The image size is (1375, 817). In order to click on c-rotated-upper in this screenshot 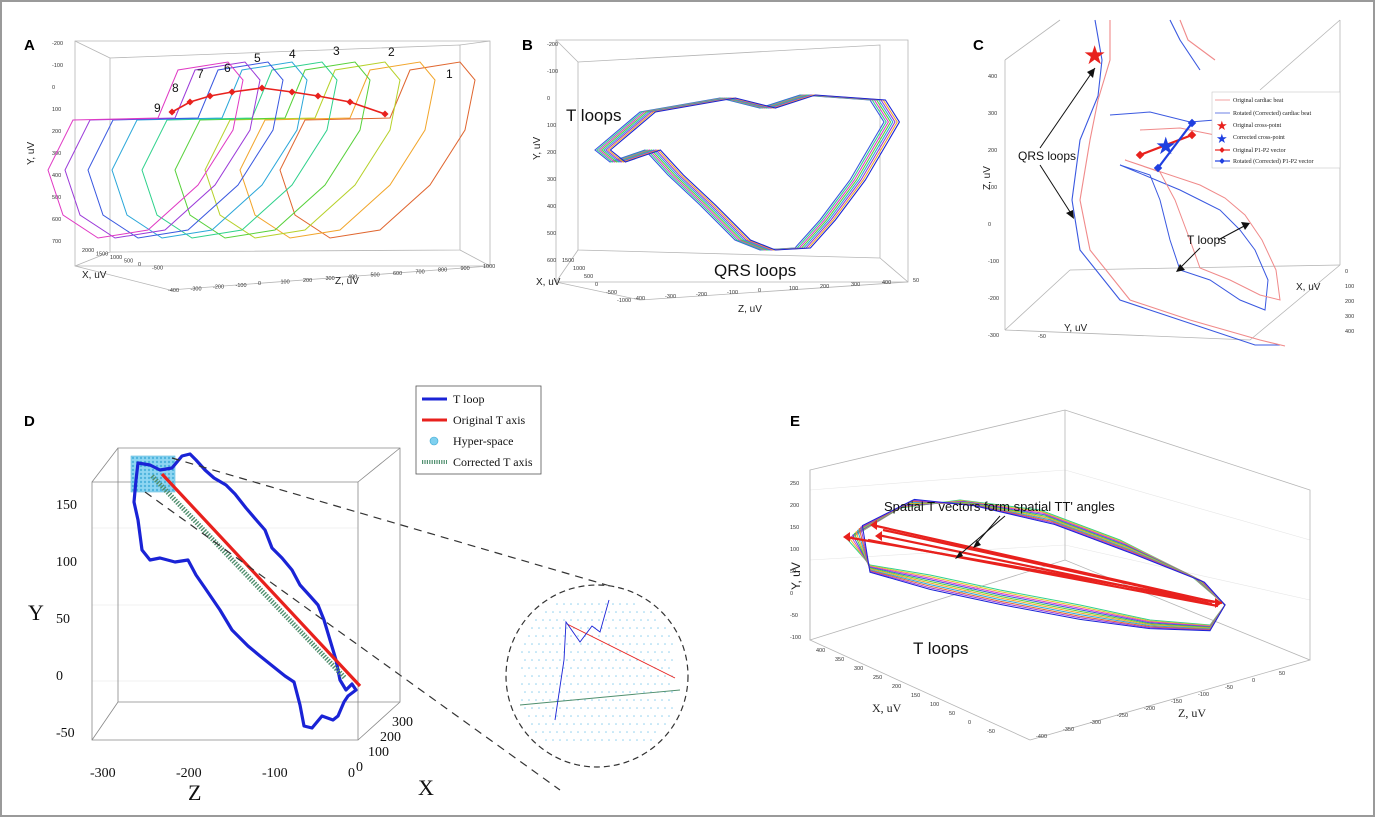, I will do `click(1162, 117)`.